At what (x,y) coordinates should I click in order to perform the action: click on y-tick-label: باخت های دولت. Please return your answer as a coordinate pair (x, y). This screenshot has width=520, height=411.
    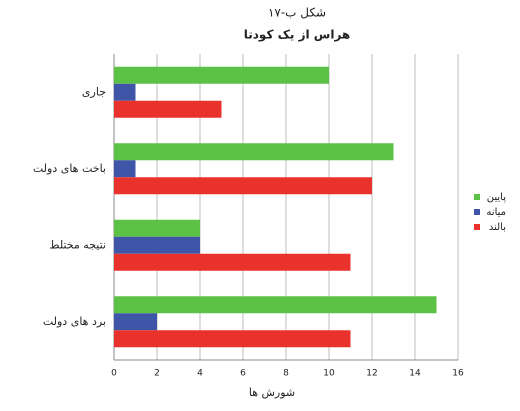
    Looking at the image, I should click on (69, 168).